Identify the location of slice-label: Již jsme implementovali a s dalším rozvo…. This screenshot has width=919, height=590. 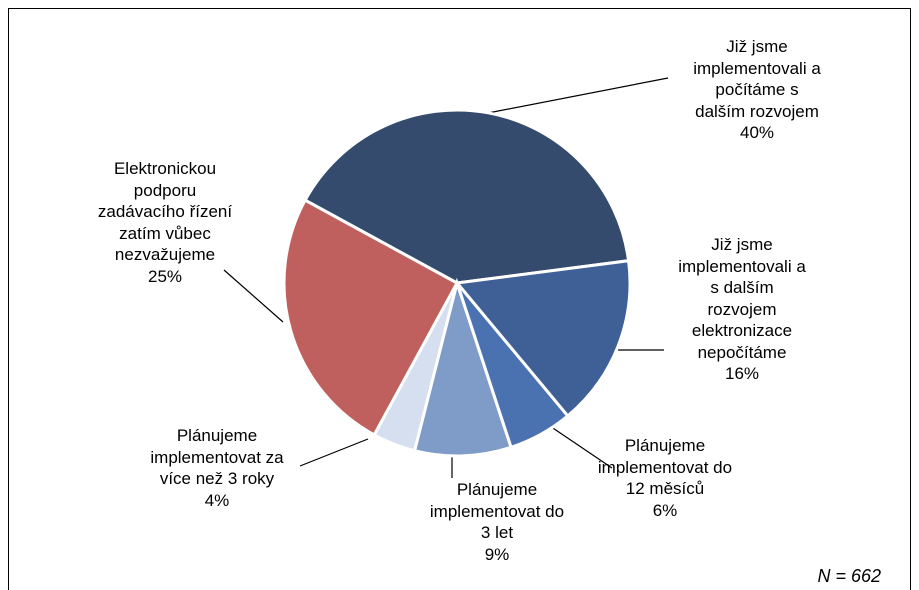
(742, 309).